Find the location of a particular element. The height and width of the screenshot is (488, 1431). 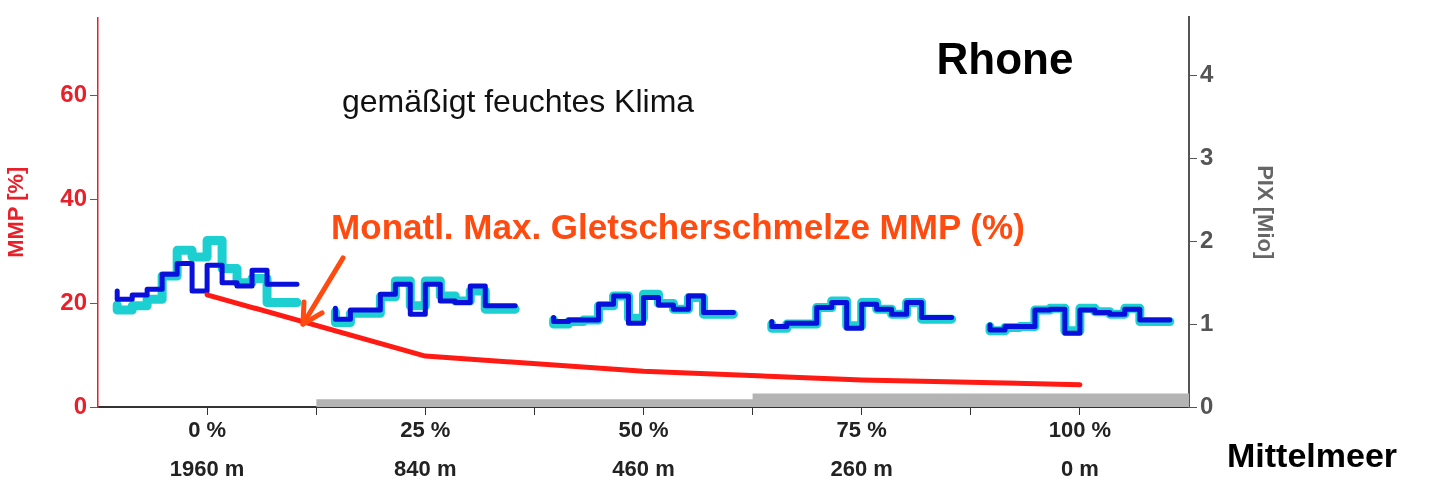

y-tick-label: 0 is located at coordinates (80, 405).